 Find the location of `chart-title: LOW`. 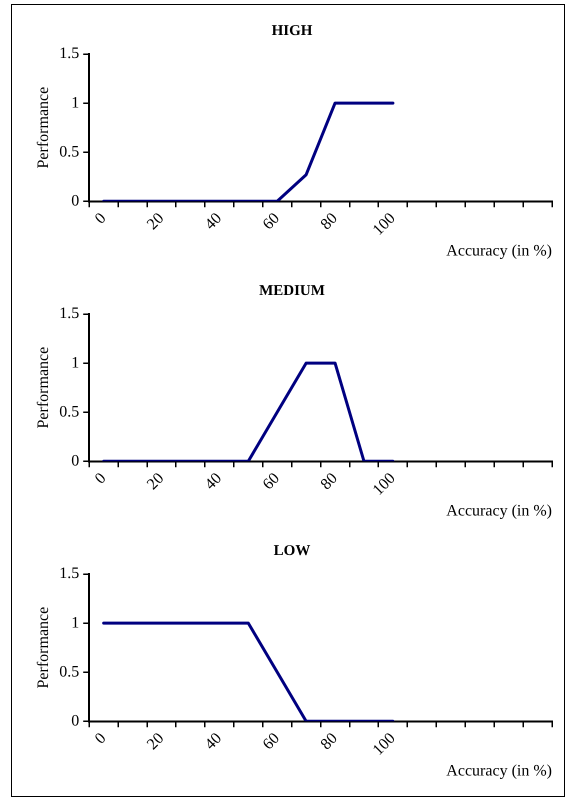

chart-title: LOW is located at coordinates (292, 550).